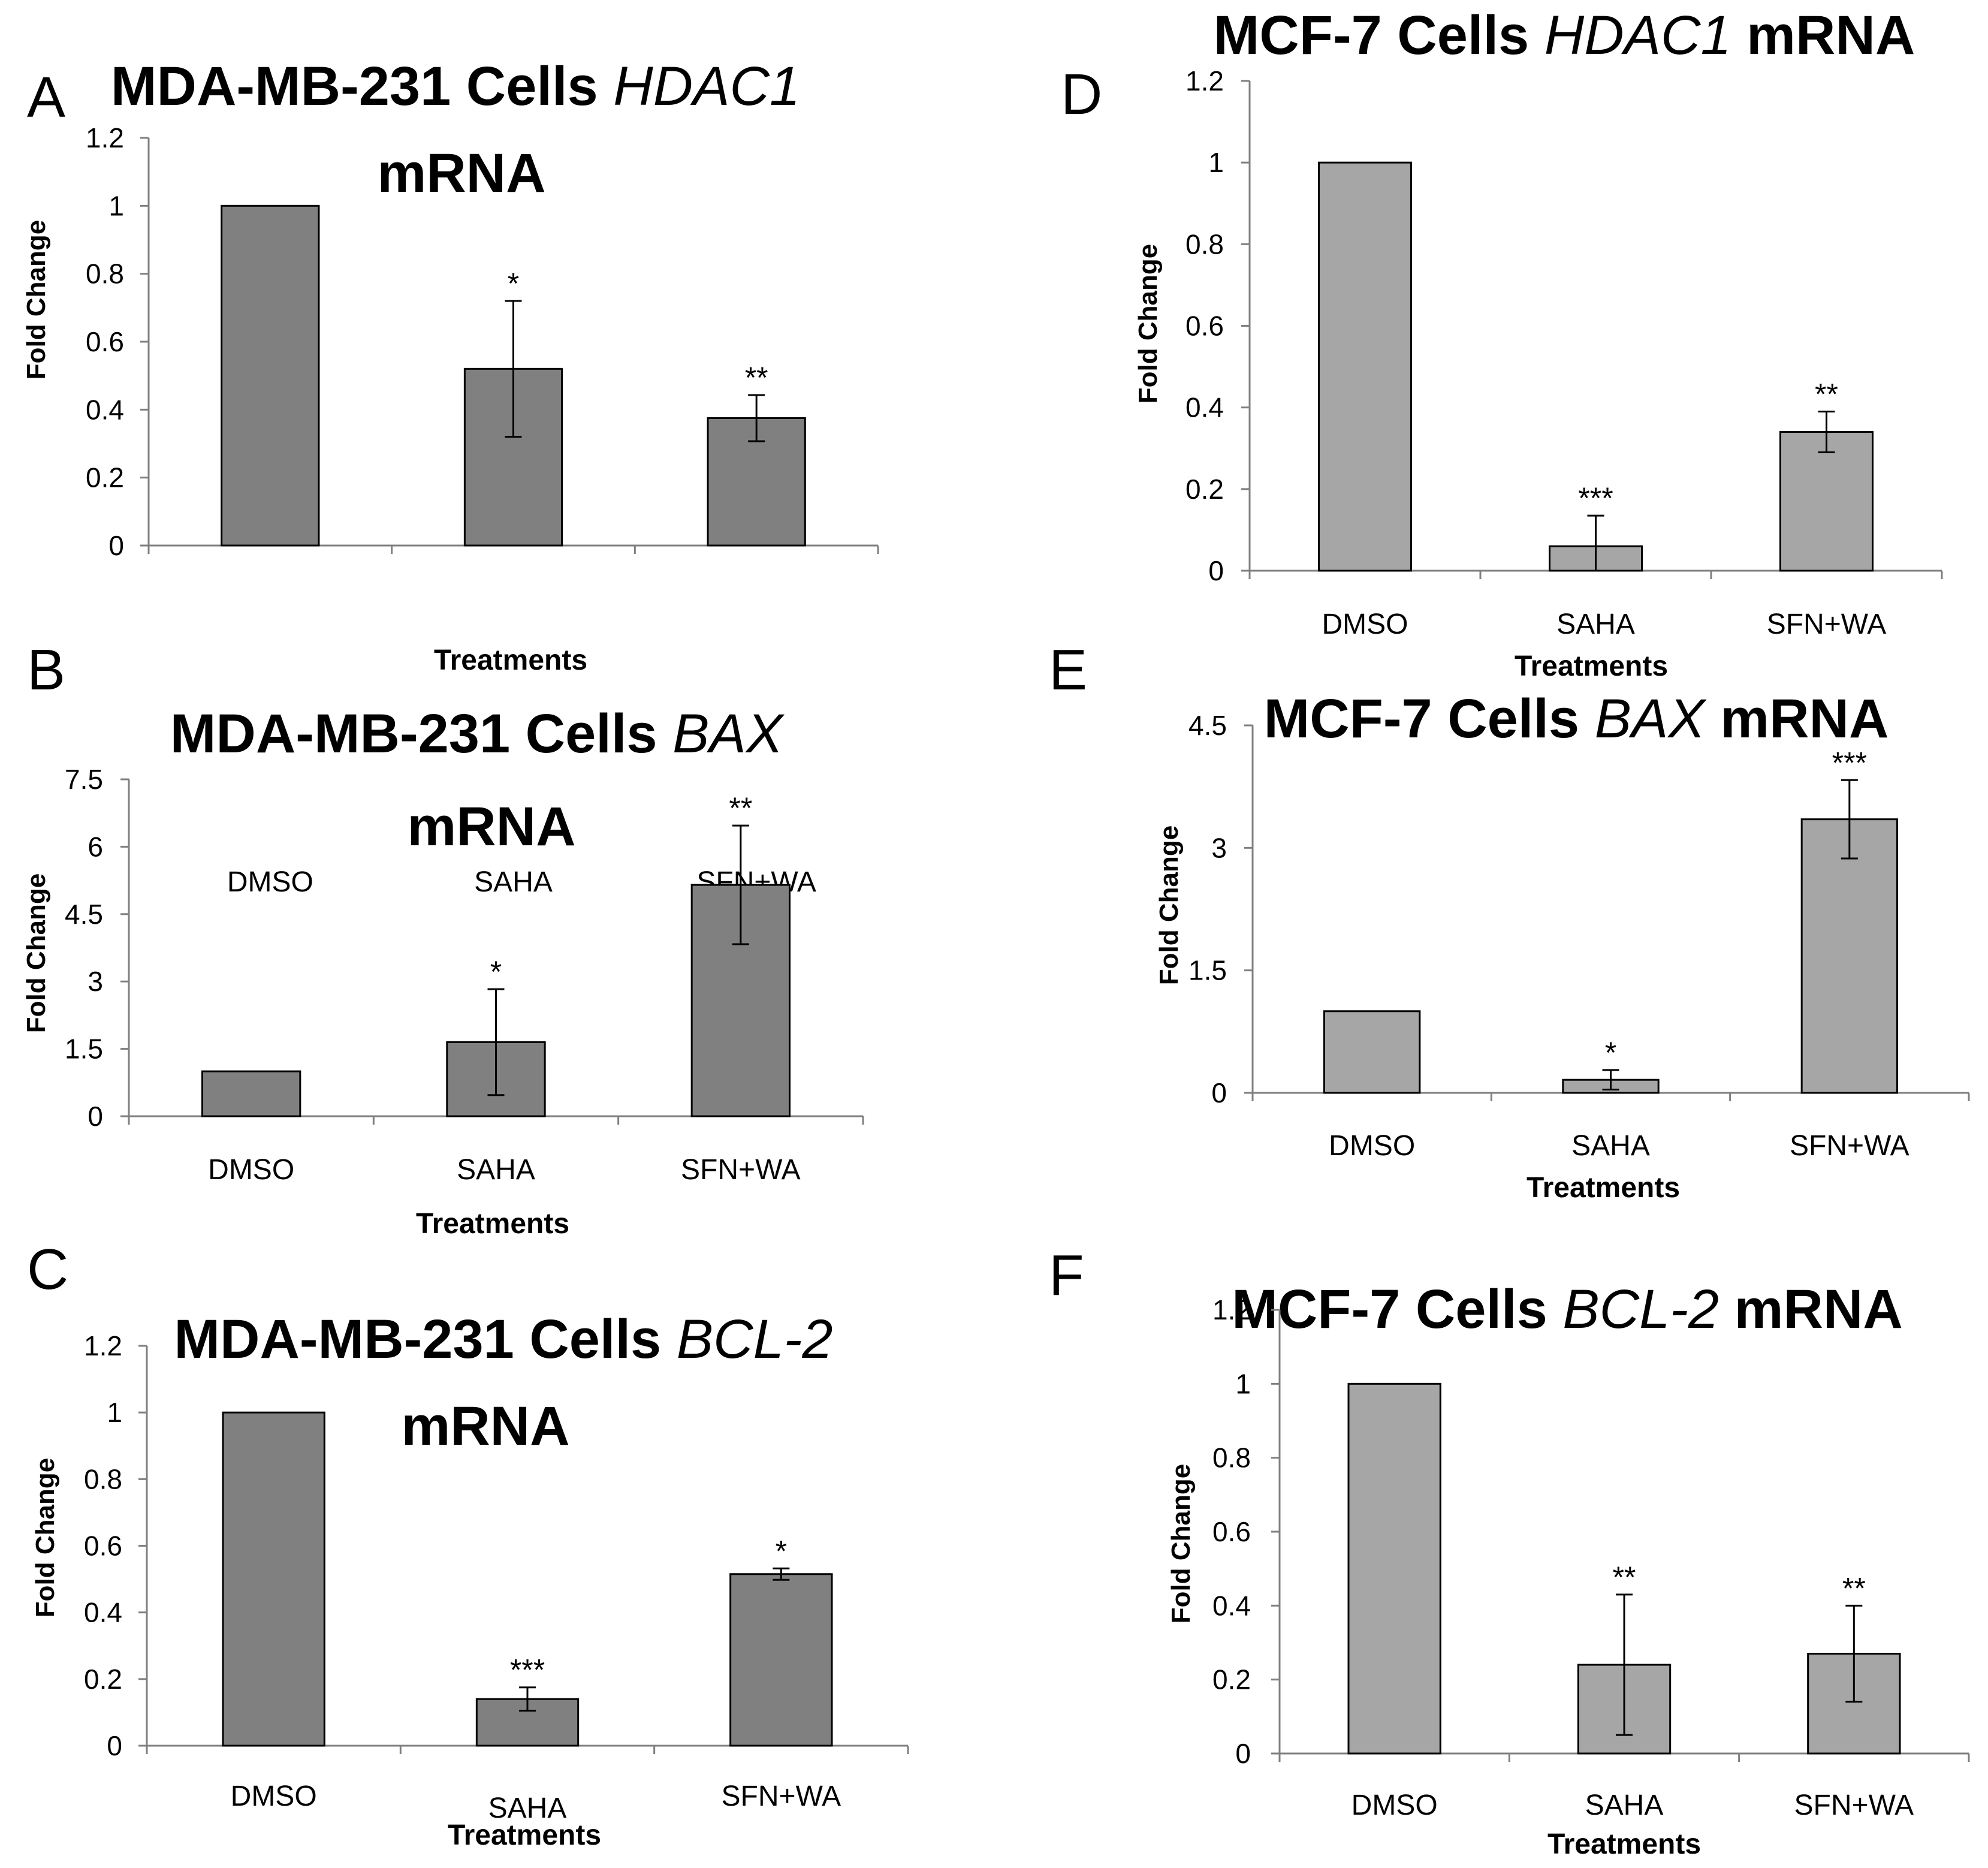 The width and height of the screenshot is (1988, 1868). I want to click on chart-title: MCF-7 Cells HDAC1 mRNA, so click(1565, 35).